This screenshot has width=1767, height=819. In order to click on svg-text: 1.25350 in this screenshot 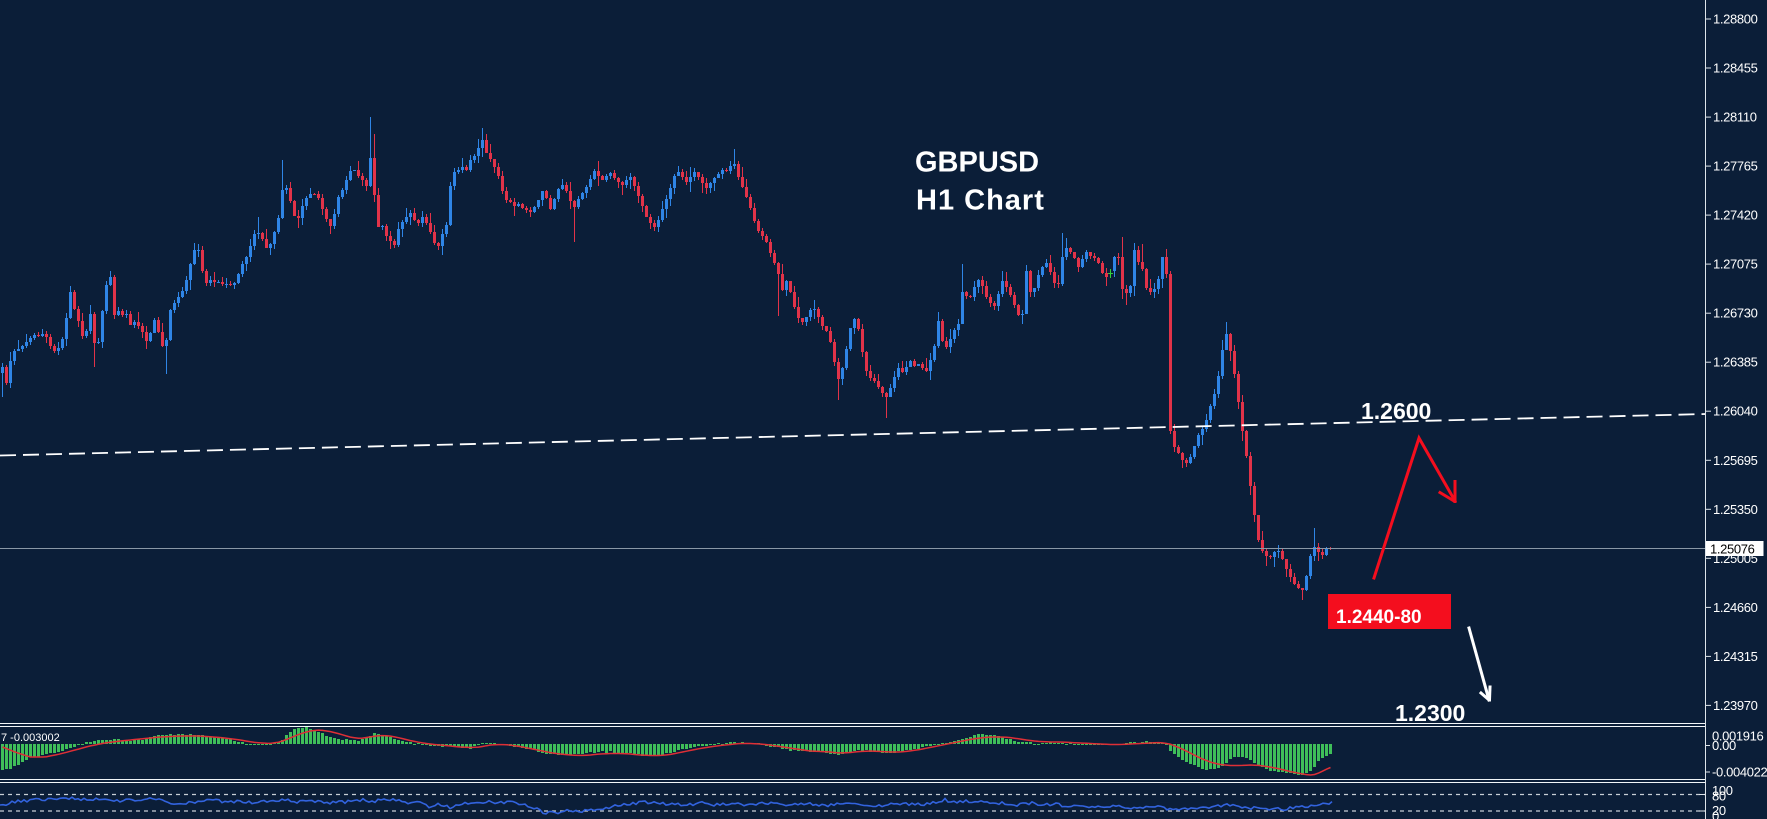, I will do `click(1735, 509)`.